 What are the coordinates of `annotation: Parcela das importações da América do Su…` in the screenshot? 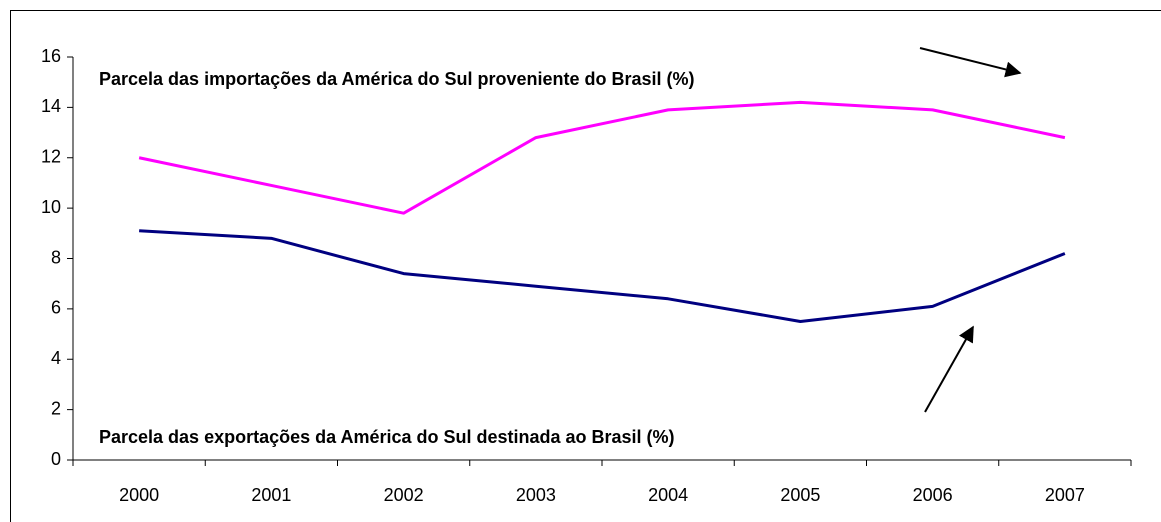 It's located at (397, 79).